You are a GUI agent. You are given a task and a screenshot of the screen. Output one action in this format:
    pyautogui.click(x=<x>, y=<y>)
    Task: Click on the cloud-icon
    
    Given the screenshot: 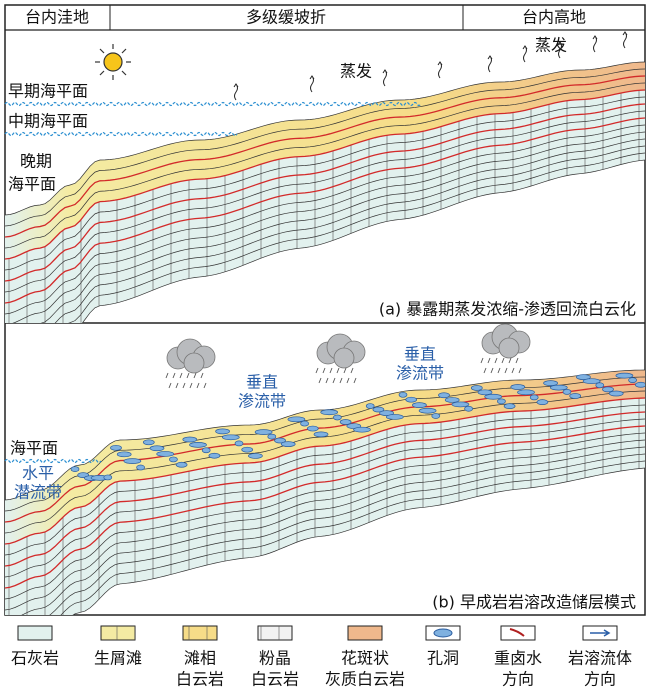 What is the action you would take?
    pyautogui.click(x=190, y=363)
    